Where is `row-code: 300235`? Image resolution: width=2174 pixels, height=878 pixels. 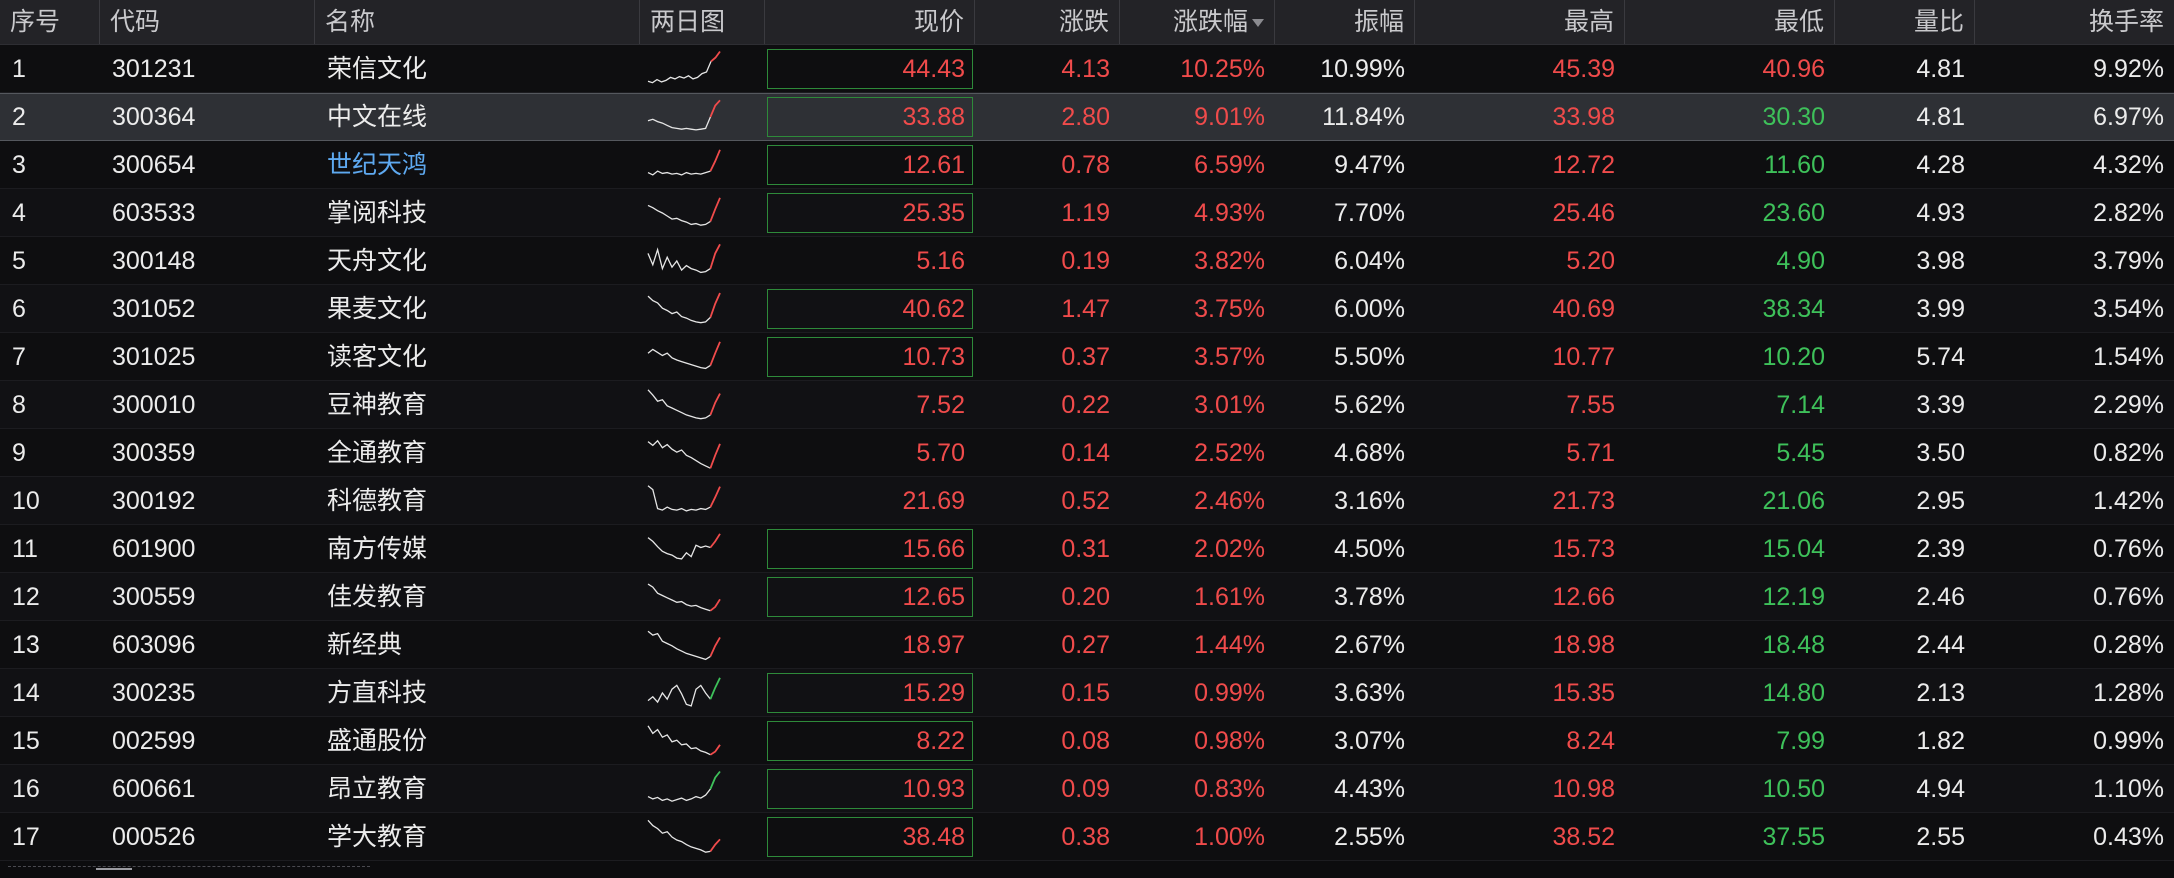 row-code: 300235 is located at coordinates (154, 692).